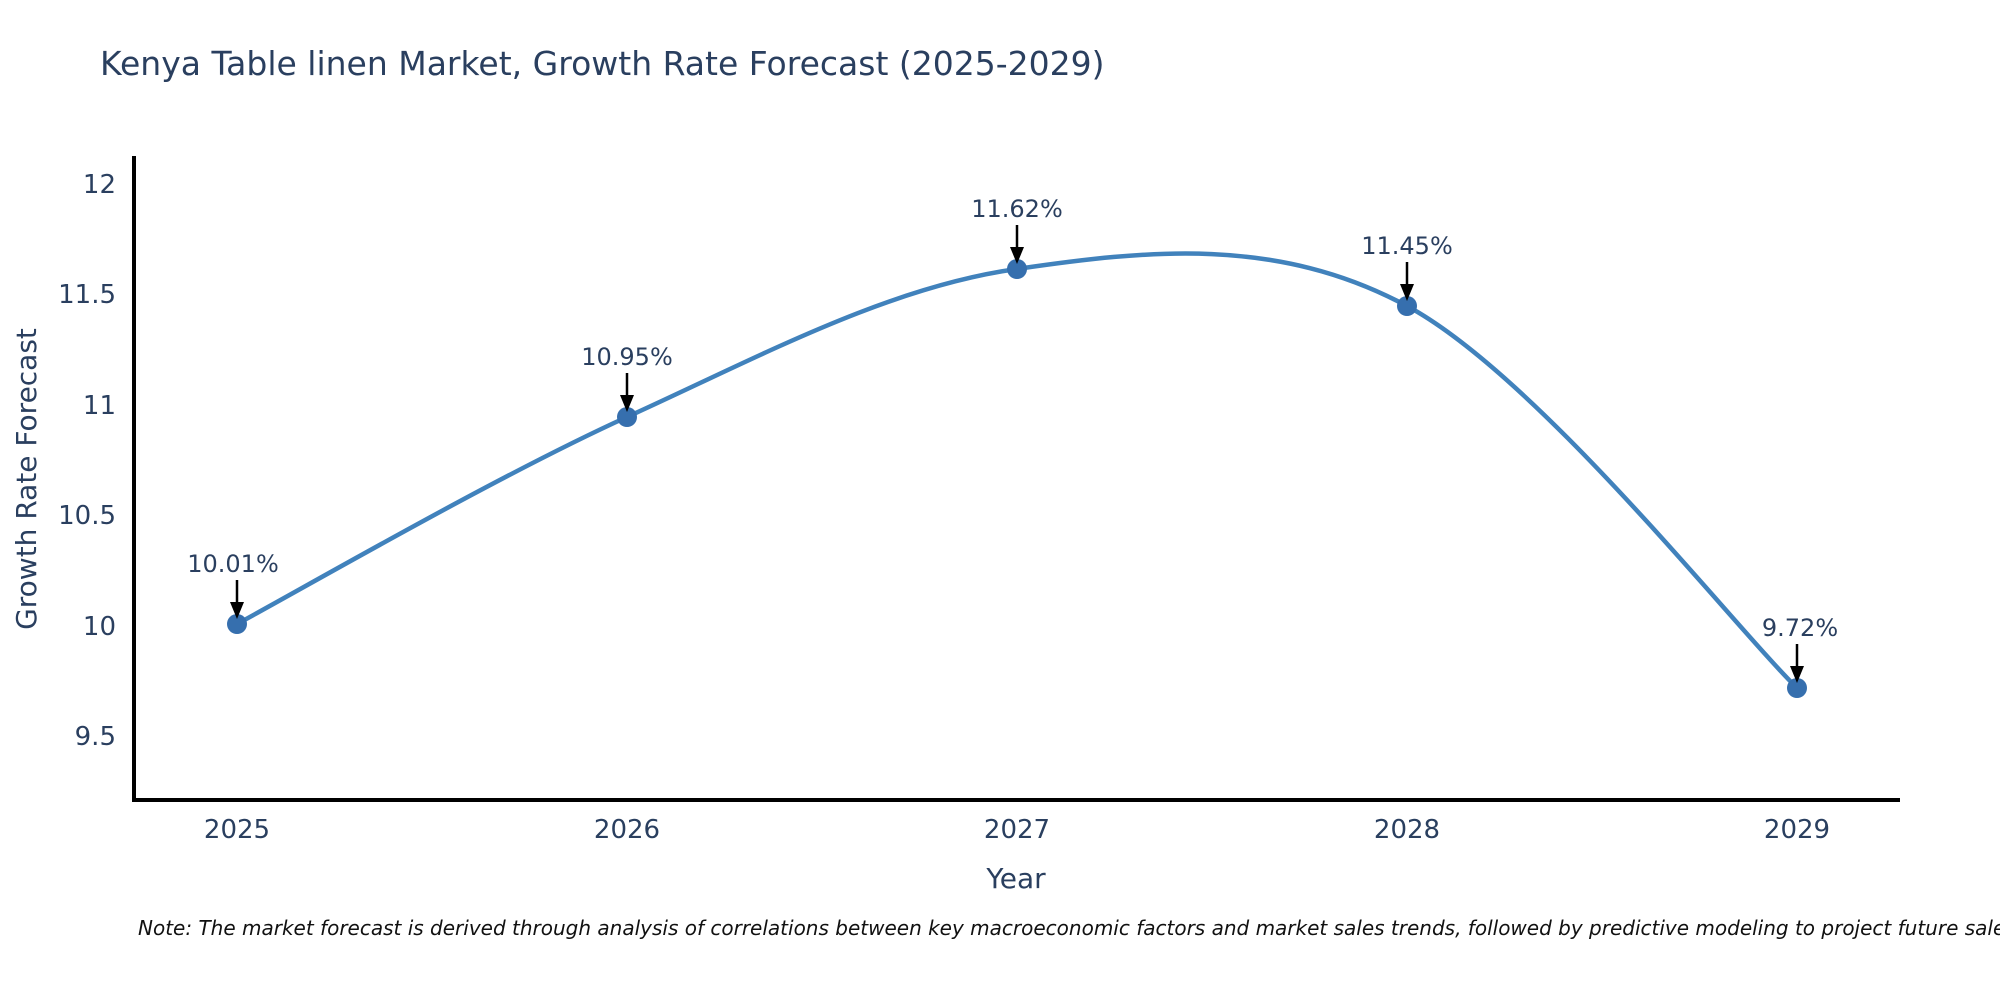  What do you see at coordinates (1017, 244) in the screenshot?
I see `annotation-arrow-2027` at bounding box center [1017, 244].